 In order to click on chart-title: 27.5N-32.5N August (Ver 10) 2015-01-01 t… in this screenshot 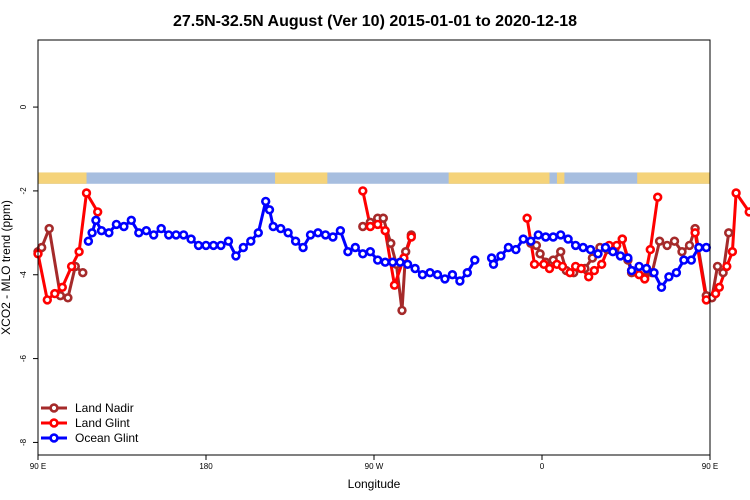, I will do `click(375, 21)`.